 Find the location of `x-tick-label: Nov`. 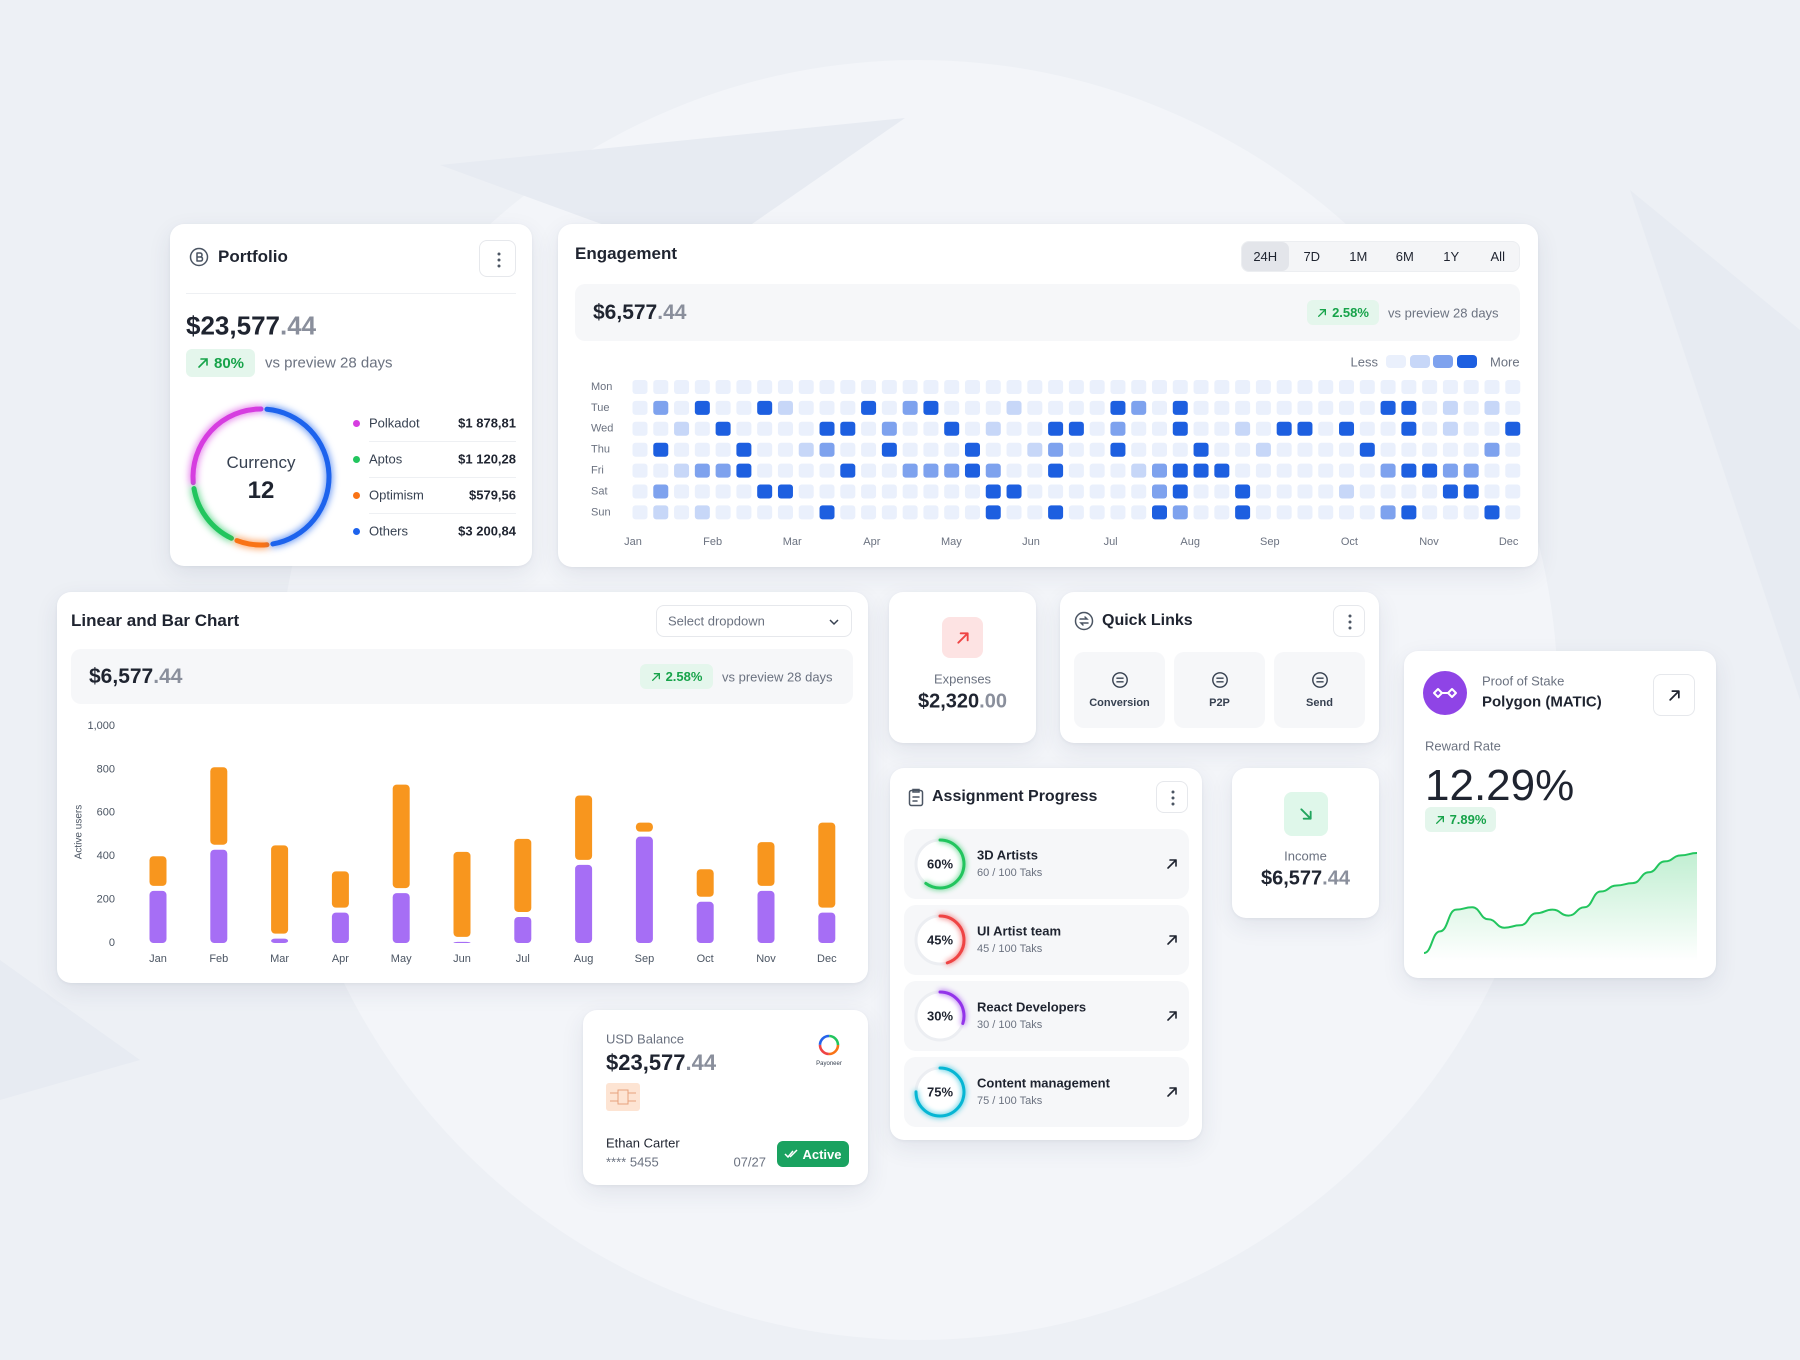

x-tick-label: Nov is located at coordinates (766, 959).